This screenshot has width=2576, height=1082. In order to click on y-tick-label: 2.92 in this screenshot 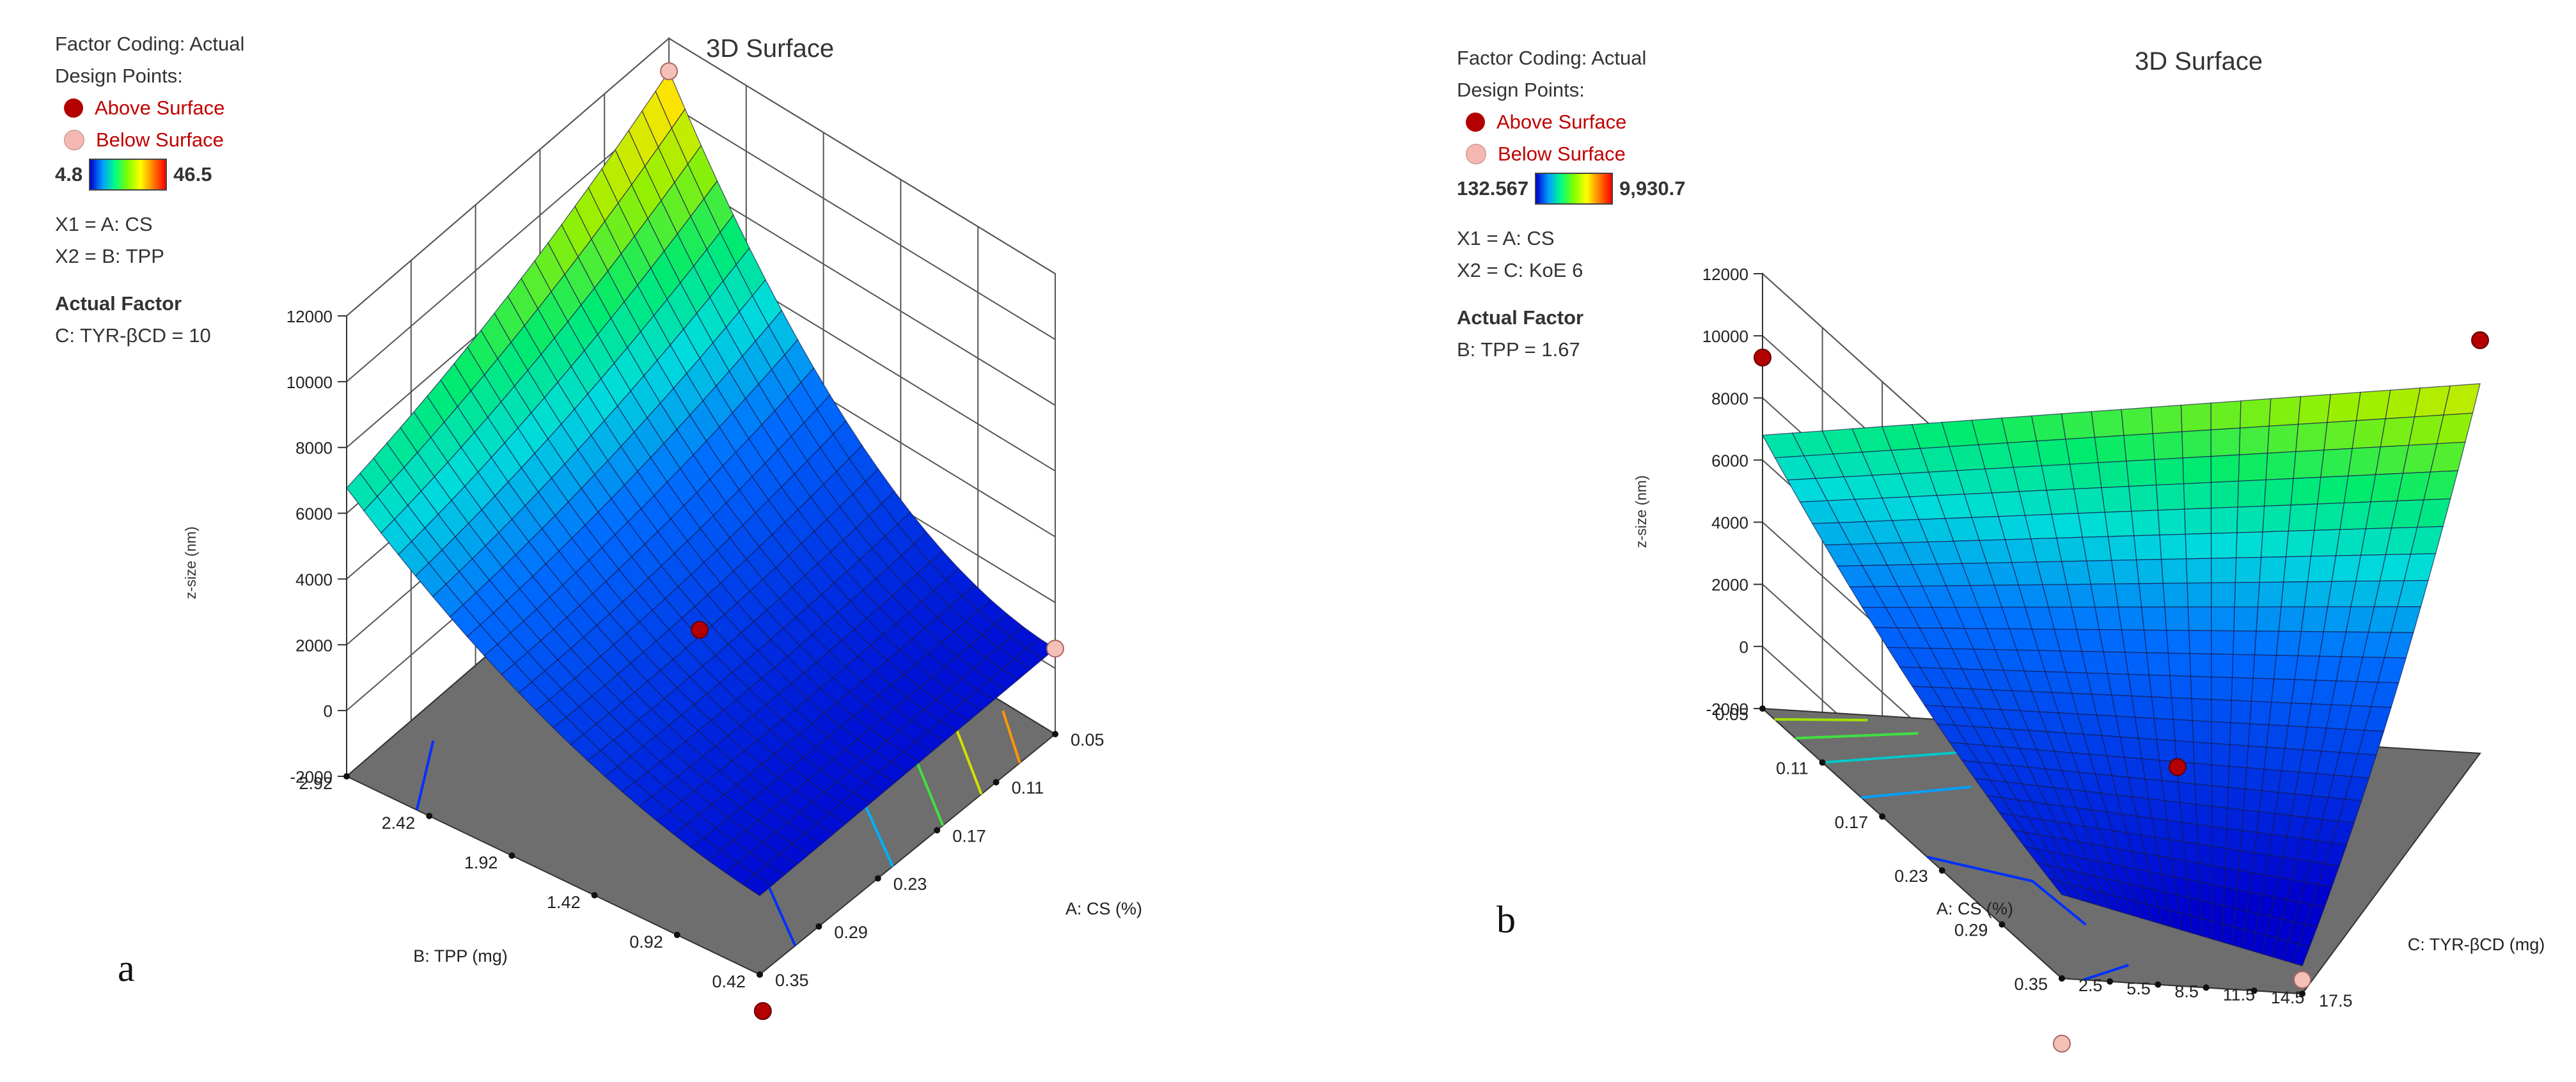, I will do `click(316, 783)`.